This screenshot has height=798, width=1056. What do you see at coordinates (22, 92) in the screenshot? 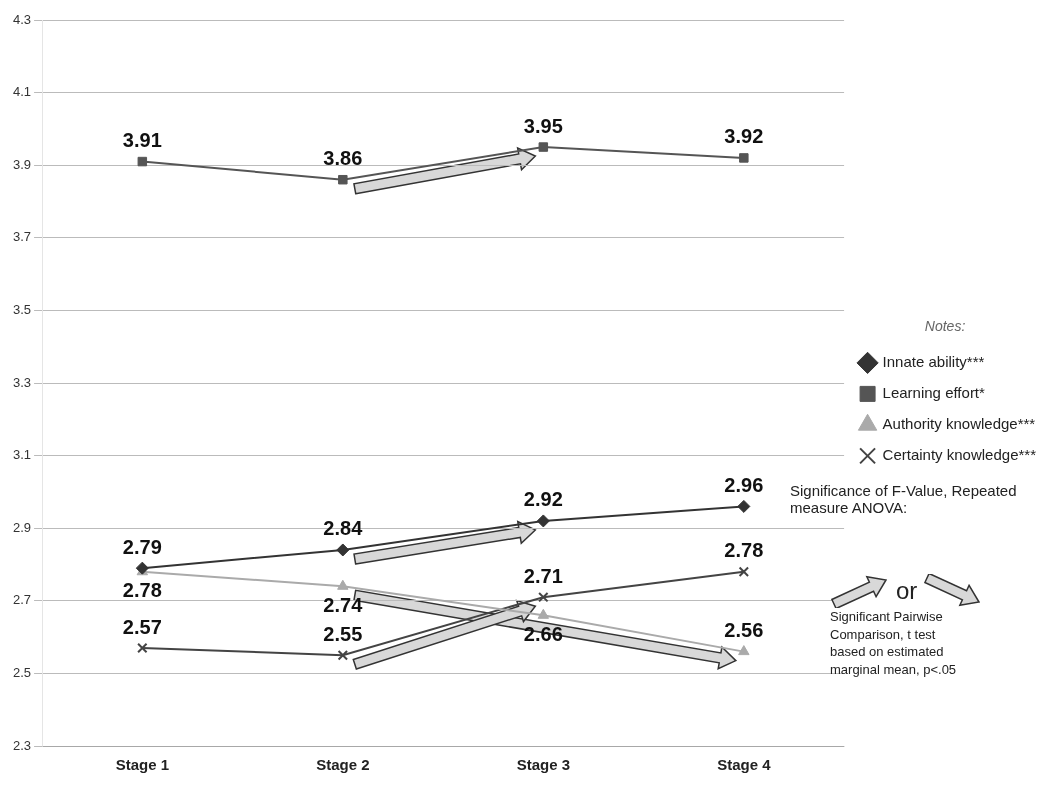
I see `y-tick-label: 4.1` at bounding box center [22, 92].